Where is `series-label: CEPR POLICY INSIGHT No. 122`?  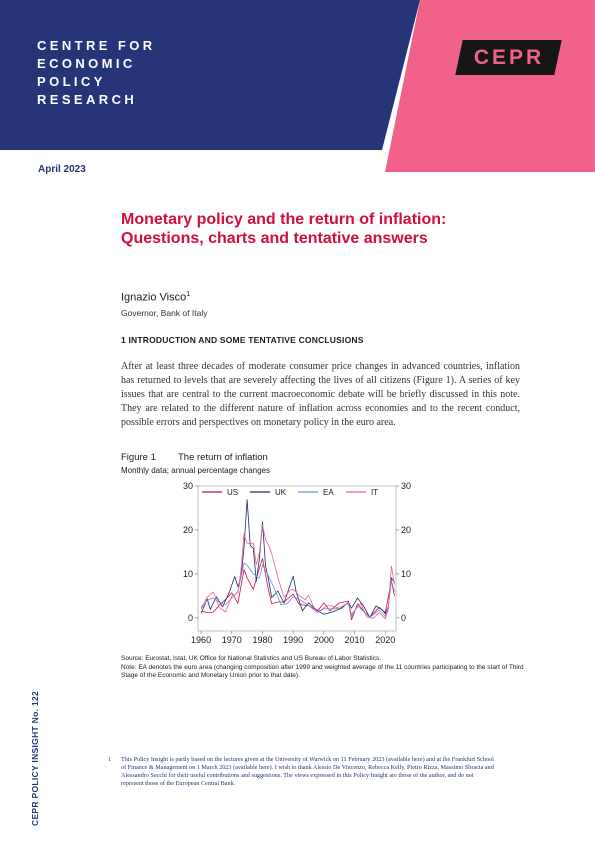 series-label: CEPR POLICY INSIGHT No. 122 is located at coordinates (35, 758).